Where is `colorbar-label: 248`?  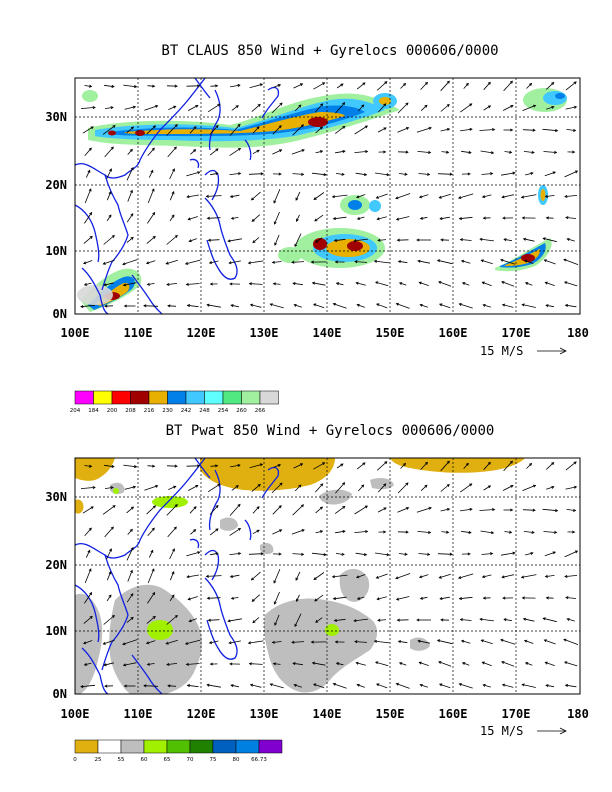 colorbar-label: 248 is located at coordinates (204, 411).